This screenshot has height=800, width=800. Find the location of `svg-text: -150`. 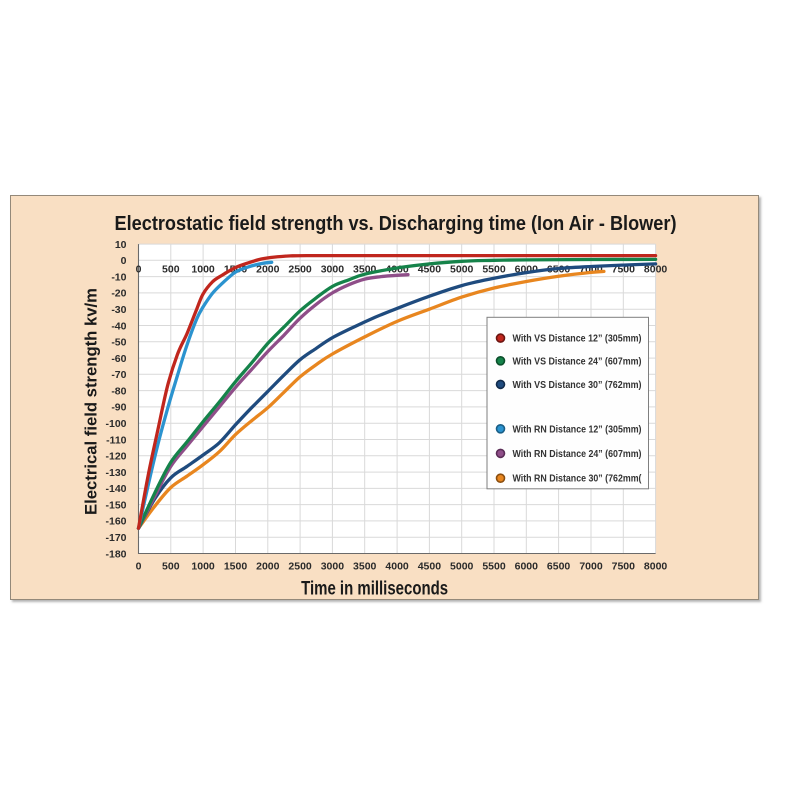

svg-text: -150 is located at coordinates (115, 505).